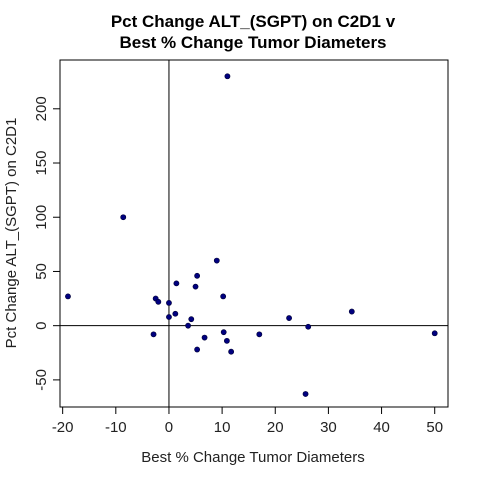 This screenshot has width=480, height=480. I want to click on chart-title-line-2: Best % Change Tumor Diameters, so click(252, 42).